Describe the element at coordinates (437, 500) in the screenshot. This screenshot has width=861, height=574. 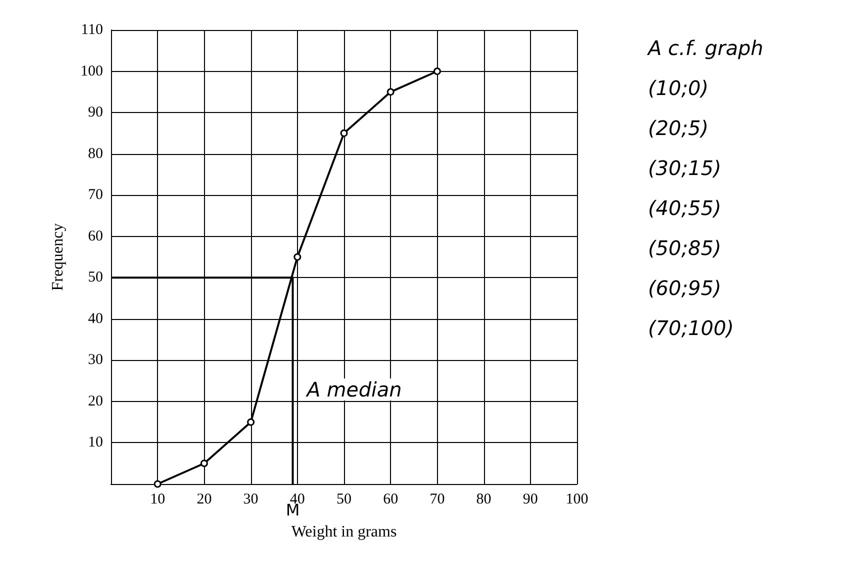
I see `x-tick-label: 70` at that location.